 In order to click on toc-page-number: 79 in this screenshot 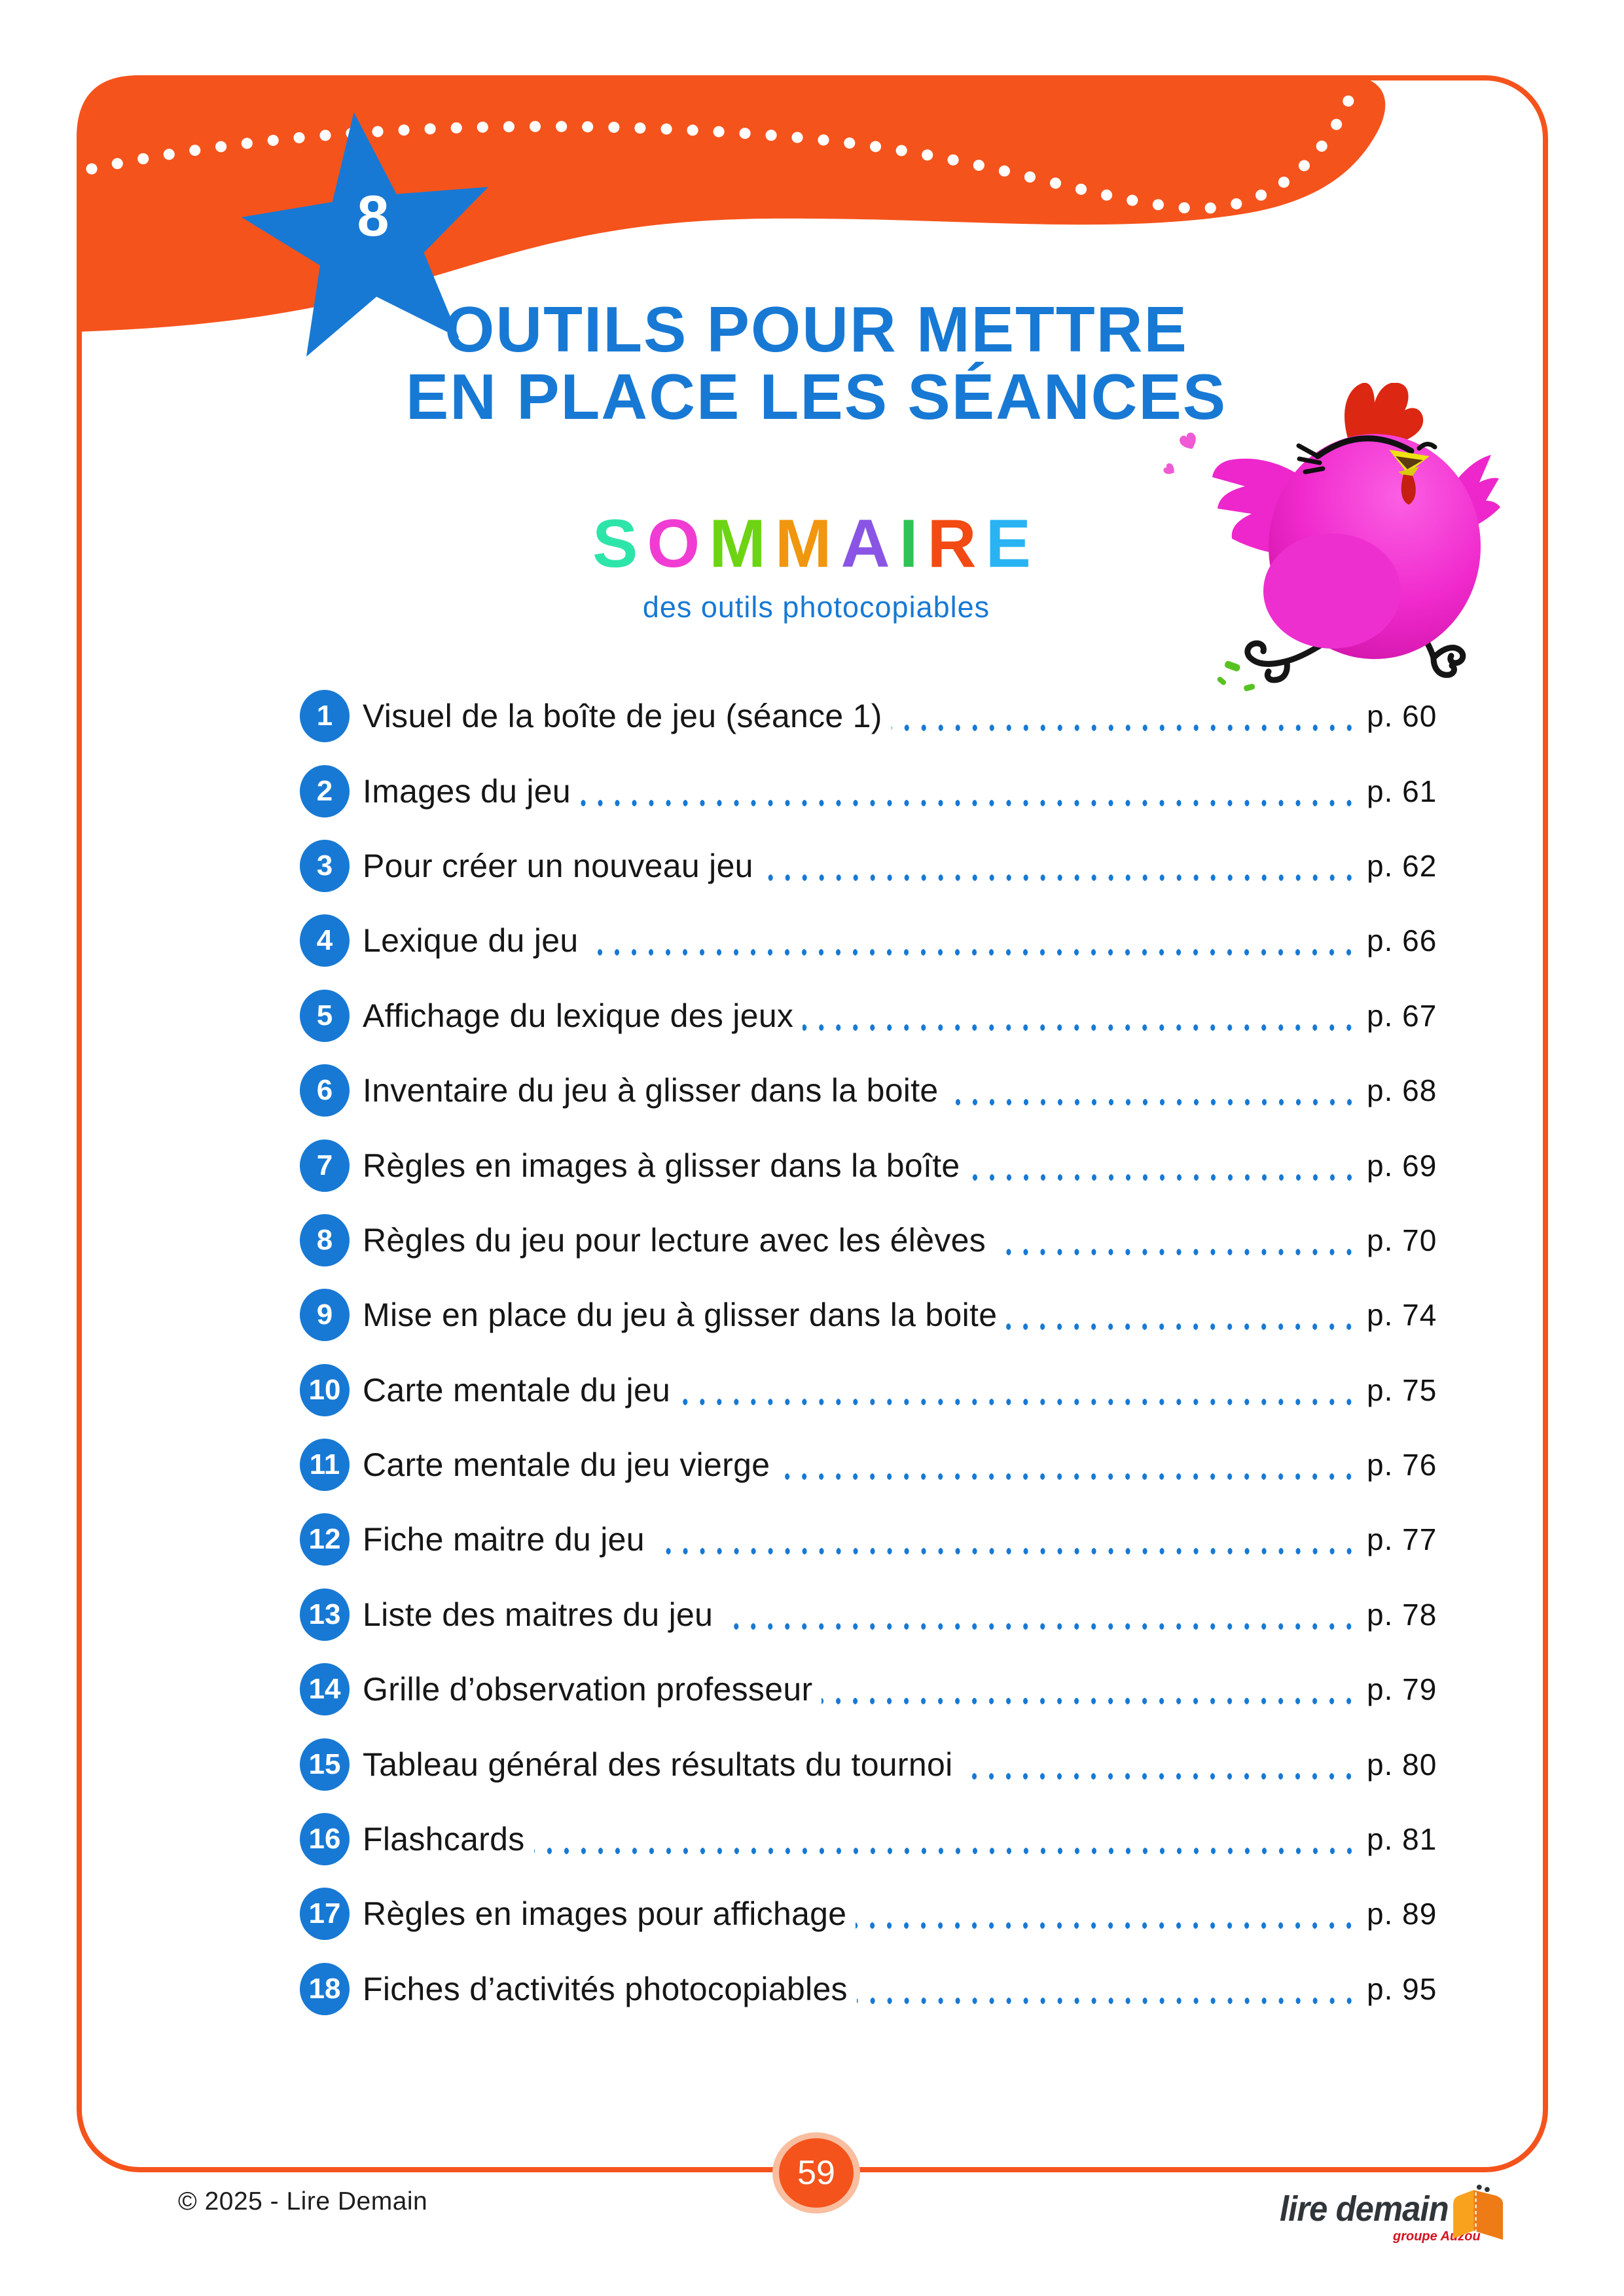, I will do `click(1419, 1689)`.